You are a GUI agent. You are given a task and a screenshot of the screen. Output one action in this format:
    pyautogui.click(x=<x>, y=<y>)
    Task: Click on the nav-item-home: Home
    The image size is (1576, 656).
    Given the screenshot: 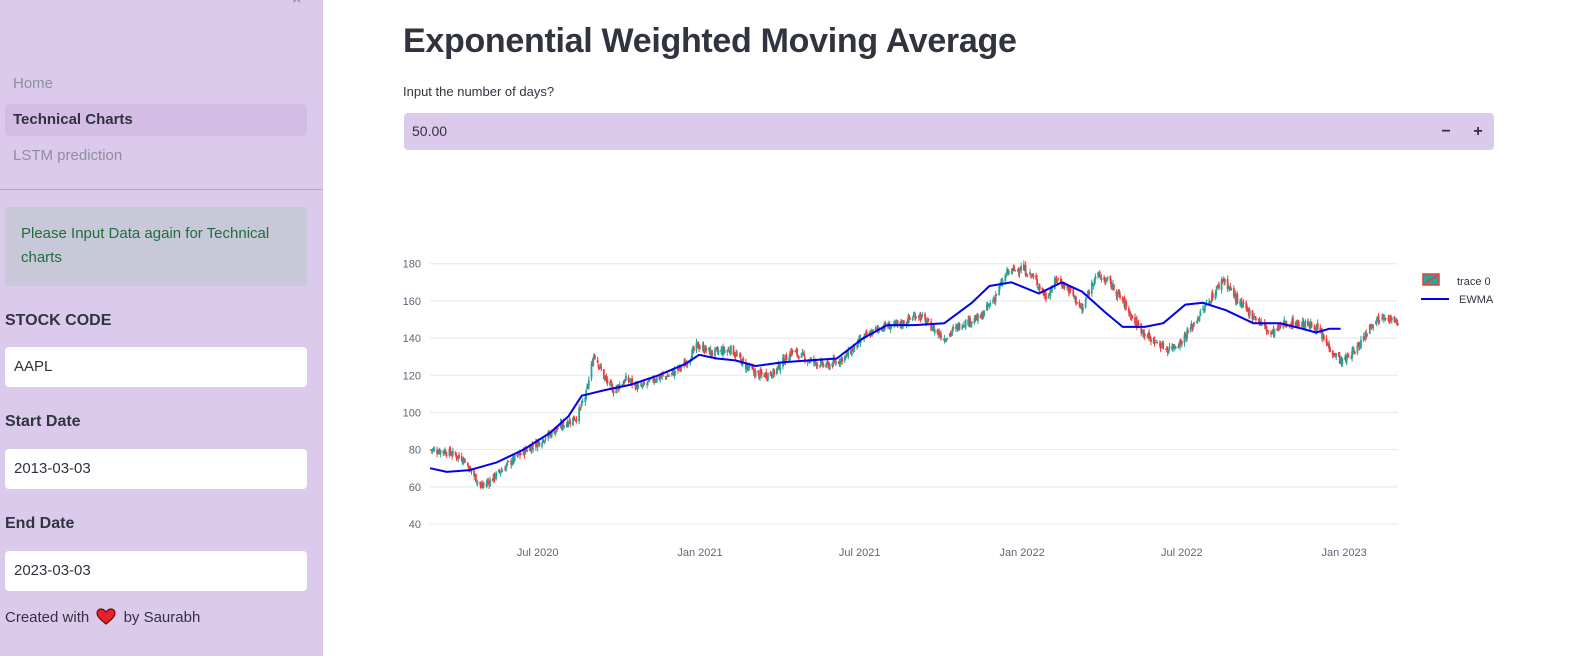 What is the action you would take?
    pyautogui.click(x=33, y=83)
    